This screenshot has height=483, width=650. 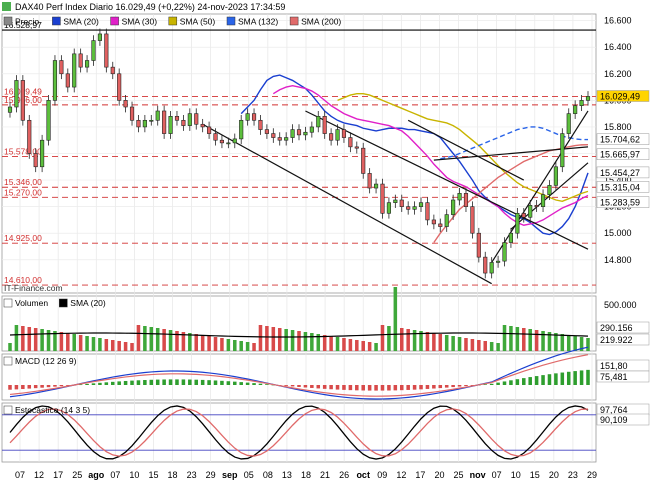 I want to click on price-tick-label: 15.800, so click(x=618, y=127).